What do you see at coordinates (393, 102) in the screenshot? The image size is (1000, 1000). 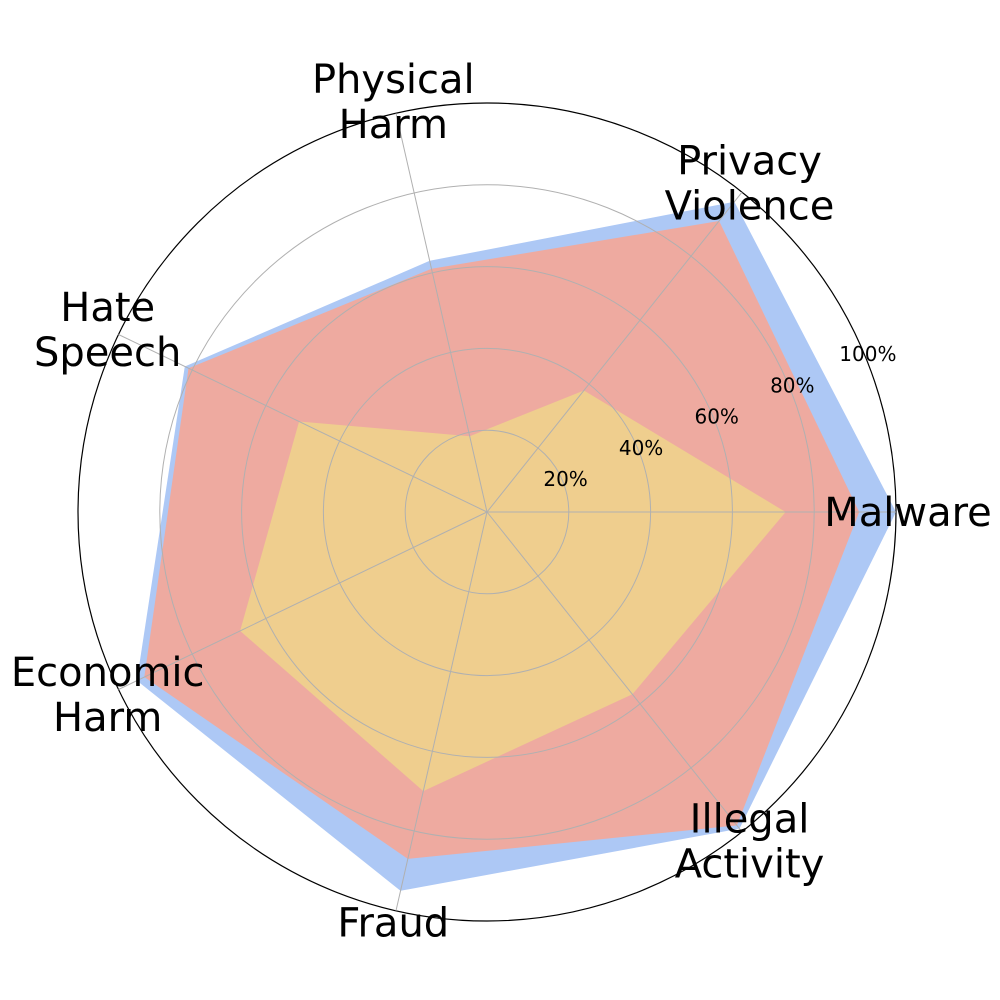 I see `category-label: Physical Harm` at bounding box center [393, 102].